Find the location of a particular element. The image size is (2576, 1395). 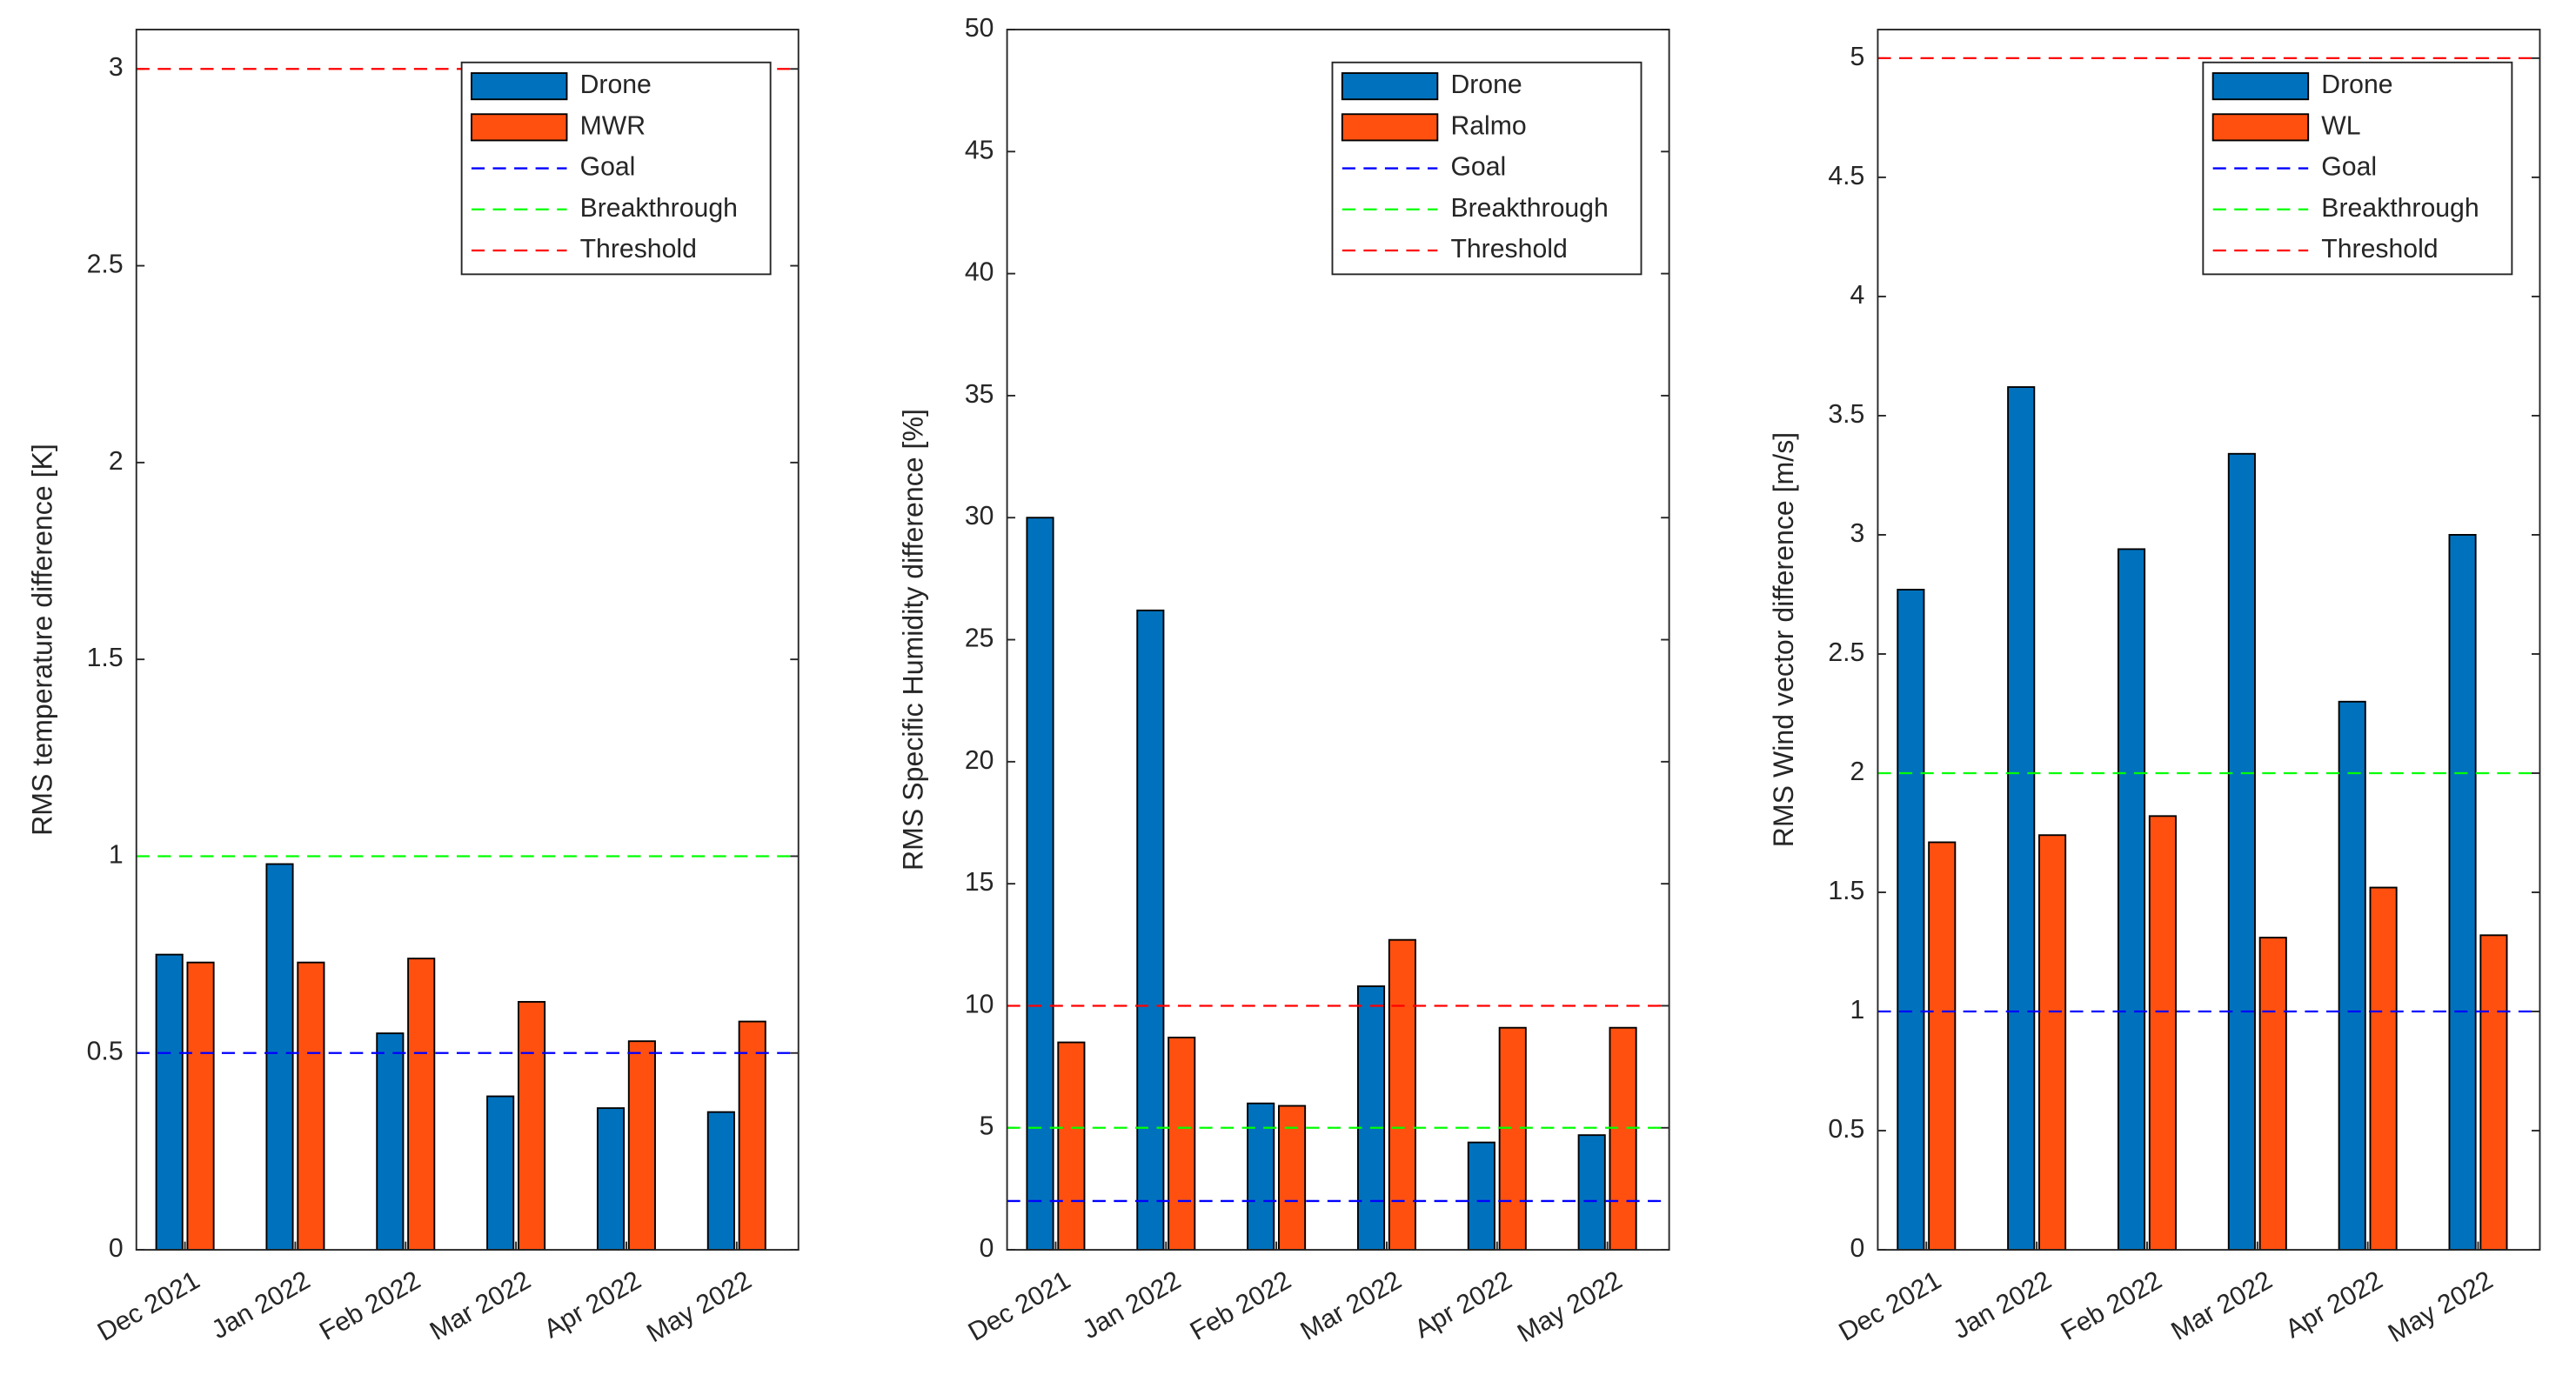

y-tick-label: 3.5 is located at coordinates (1846, 414).